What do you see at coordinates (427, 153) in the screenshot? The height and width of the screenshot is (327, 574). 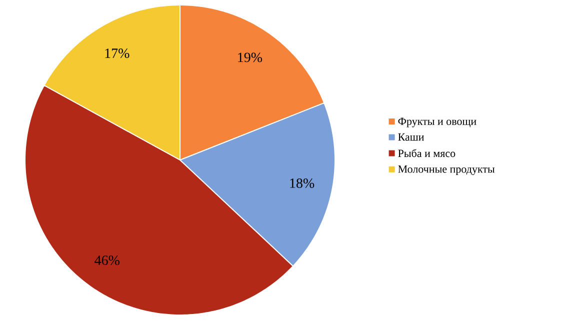 I see `legend-label: Рыба и мясо` at bounding box center [427, 153].